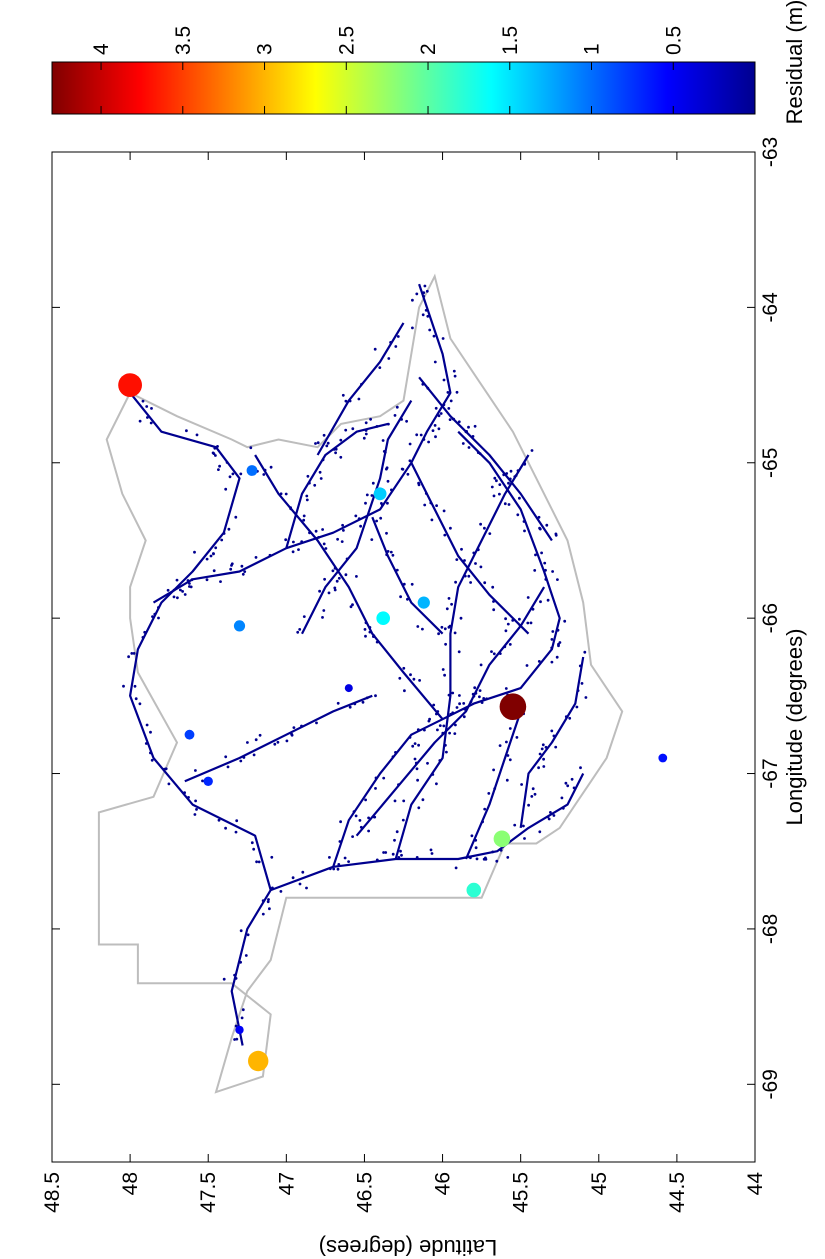 Image resolution: width=825 pixels, height=1259 pixels. Describe the element at coordinates (52, 1192) in the screenshot. I see `y-tick-label: 48.5` at that location.